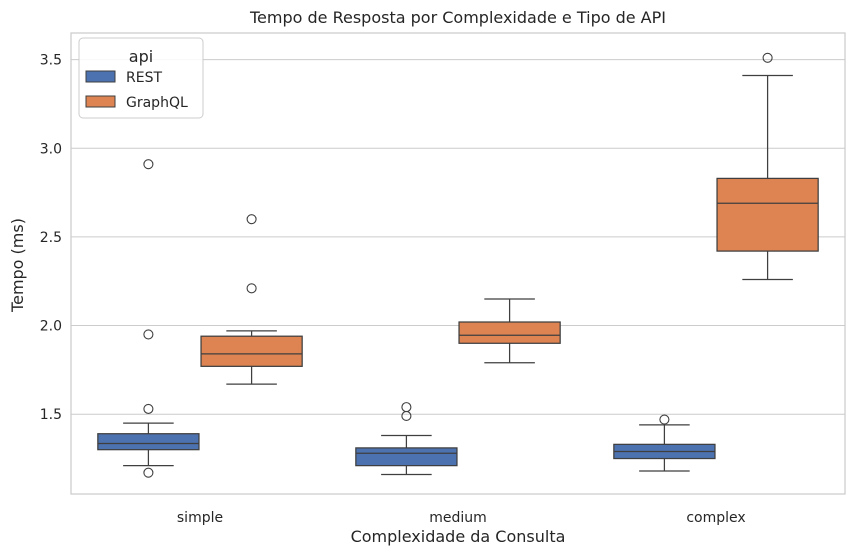  I want to click on legend-swatch-rest, so click(100, 76).